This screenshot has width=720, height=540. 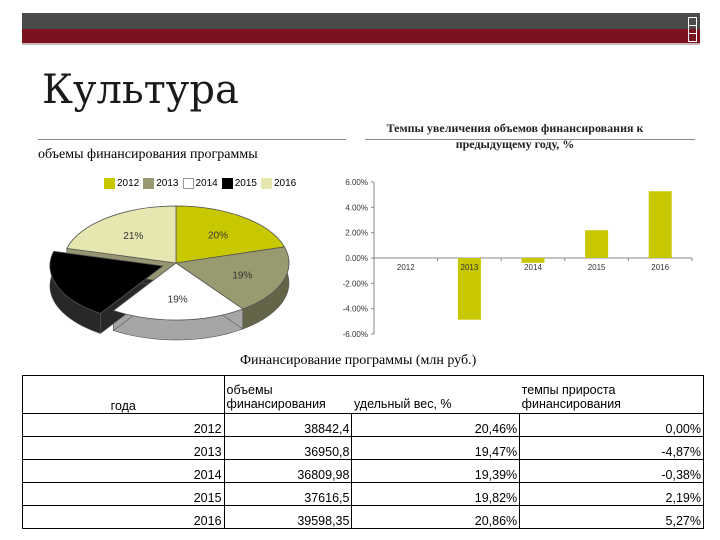 What do you see at coordinates (123, 448) in the screenshot?
I see `cell-year: 2013` at bounding box center [123, 448].